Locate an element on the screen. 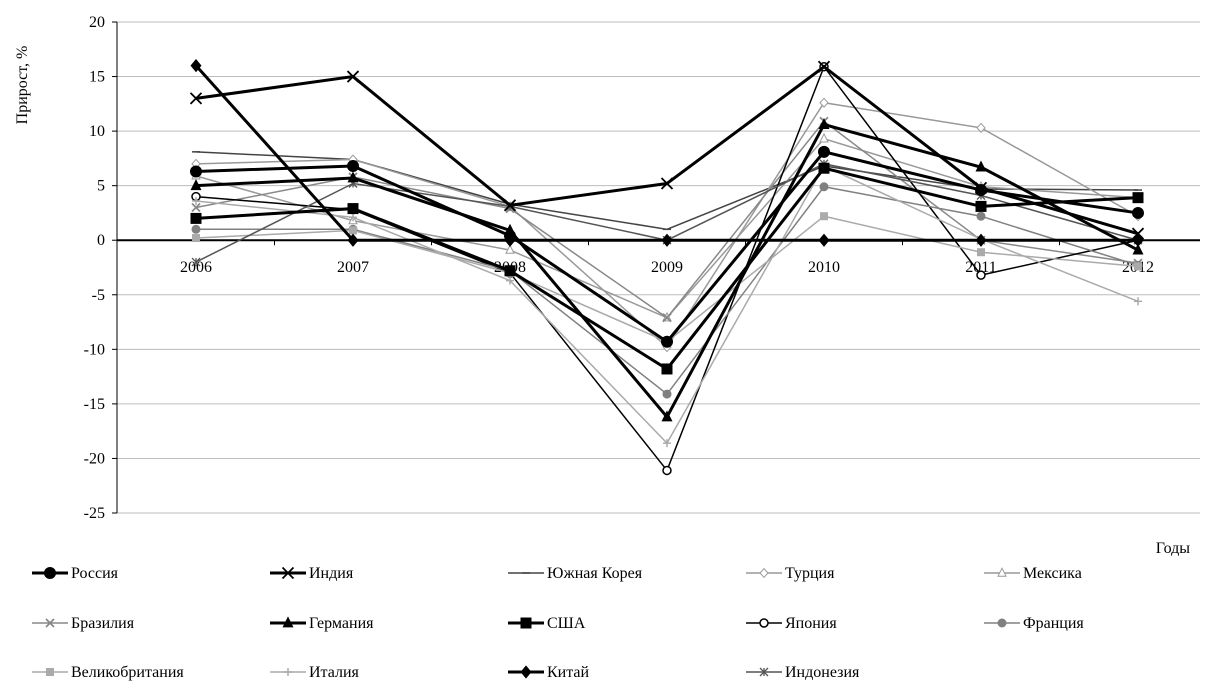 This screenshot has width=1211, height=686. legend-label: Турция is located at coordinates (810, 573).